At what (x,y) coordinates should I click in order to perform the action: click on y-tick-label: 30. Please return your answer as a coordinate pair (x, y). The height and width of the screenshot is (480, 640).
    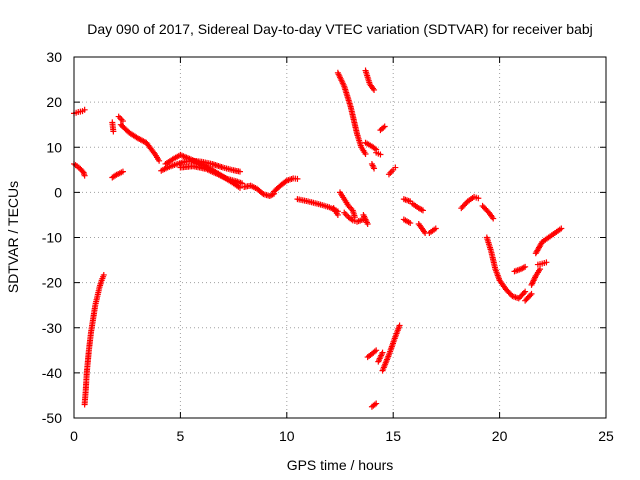
    Looking at the image, I should click on (54, 57).